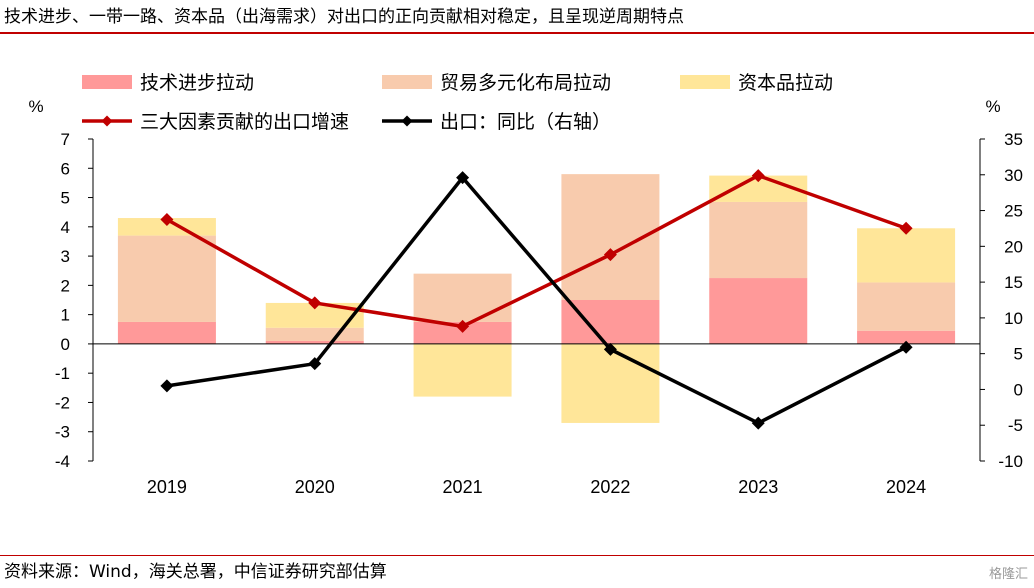  Describe the element at coordinates (463, 326) in the screenshot. I see `marker-三大因素贡献的出口增速-2021` at that location.